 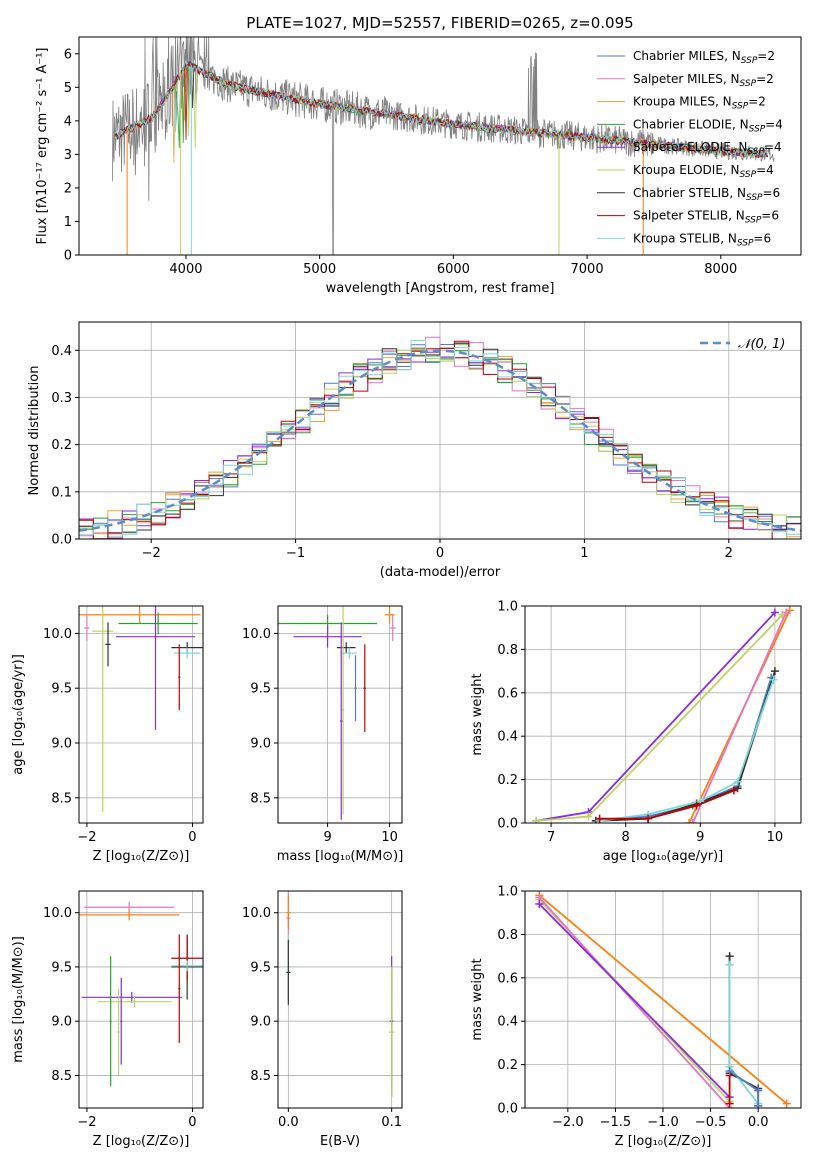 What do you see at coordinates (68, 121) in the screenshot?
I see `y-tick-label: 4` at bounding box center [68, 121].